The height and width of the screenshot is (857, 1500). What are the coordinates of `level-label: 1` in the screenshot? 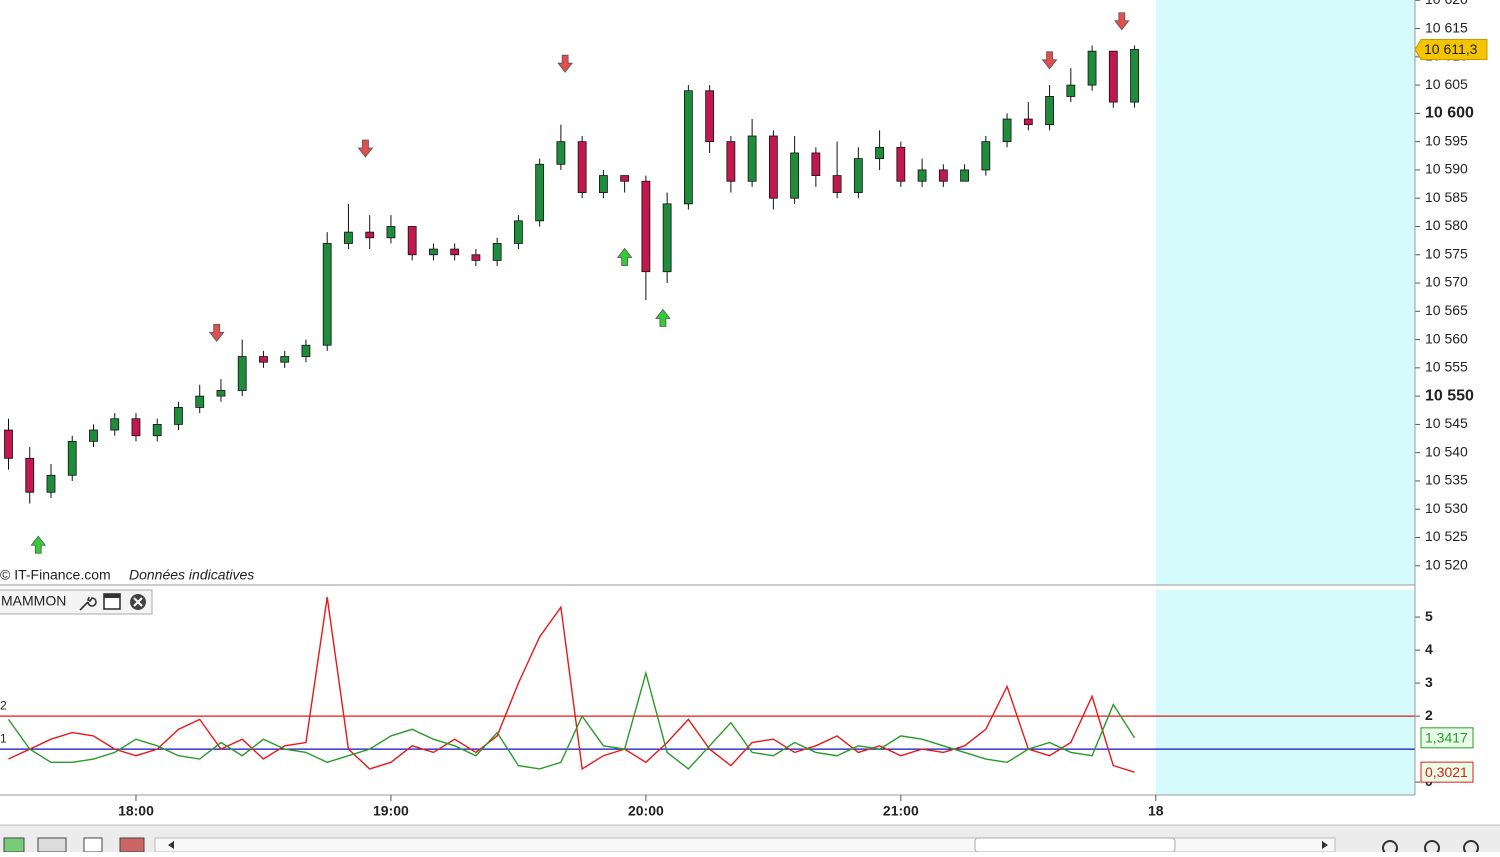 It's located at (3, 738).